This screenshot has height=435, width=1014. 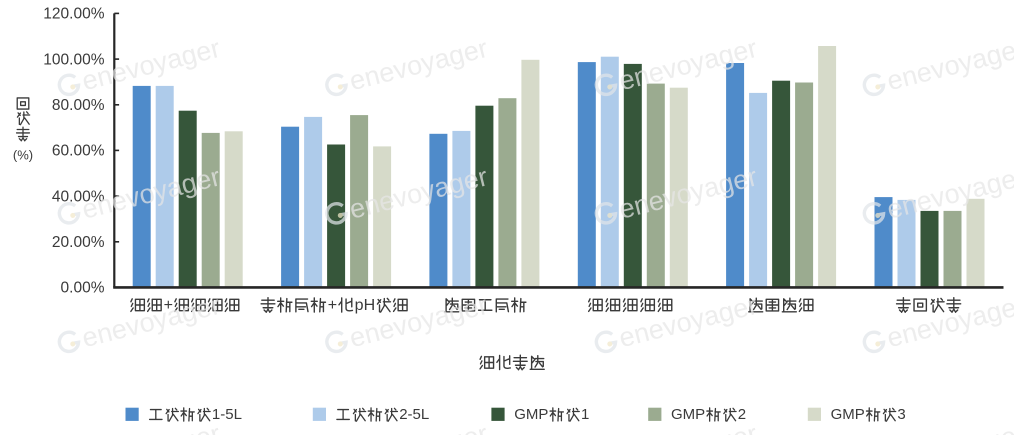 I want to click on svg-text: 100.00%, so click(x=73, y=59).